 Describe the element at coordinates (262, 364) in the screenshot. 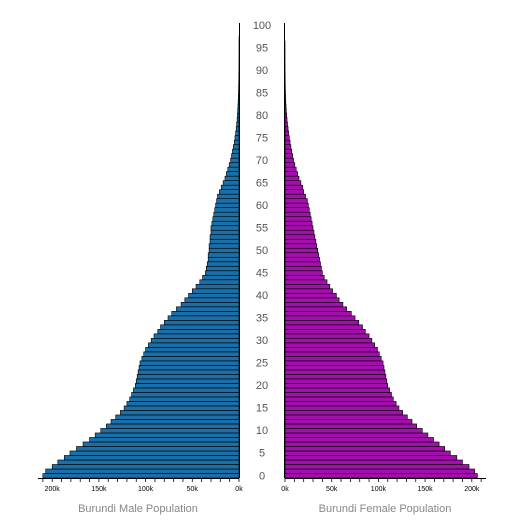

I see `age-label: 25` at that location.